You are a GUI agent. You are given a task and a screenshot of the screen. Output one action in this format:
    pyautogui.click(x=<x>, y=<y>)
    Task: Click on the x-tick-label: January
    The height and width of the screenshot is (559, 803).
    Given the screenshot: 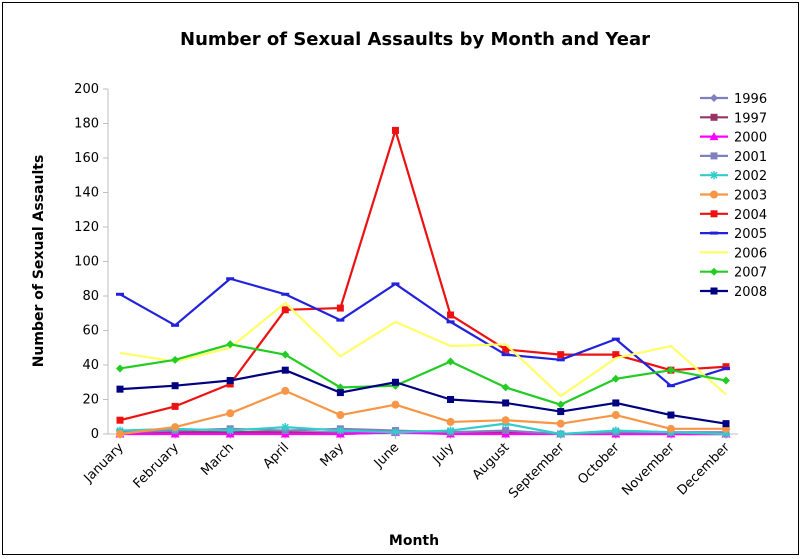 What is the action you would take?
    pyautogui.click(x=104, y=463)
    